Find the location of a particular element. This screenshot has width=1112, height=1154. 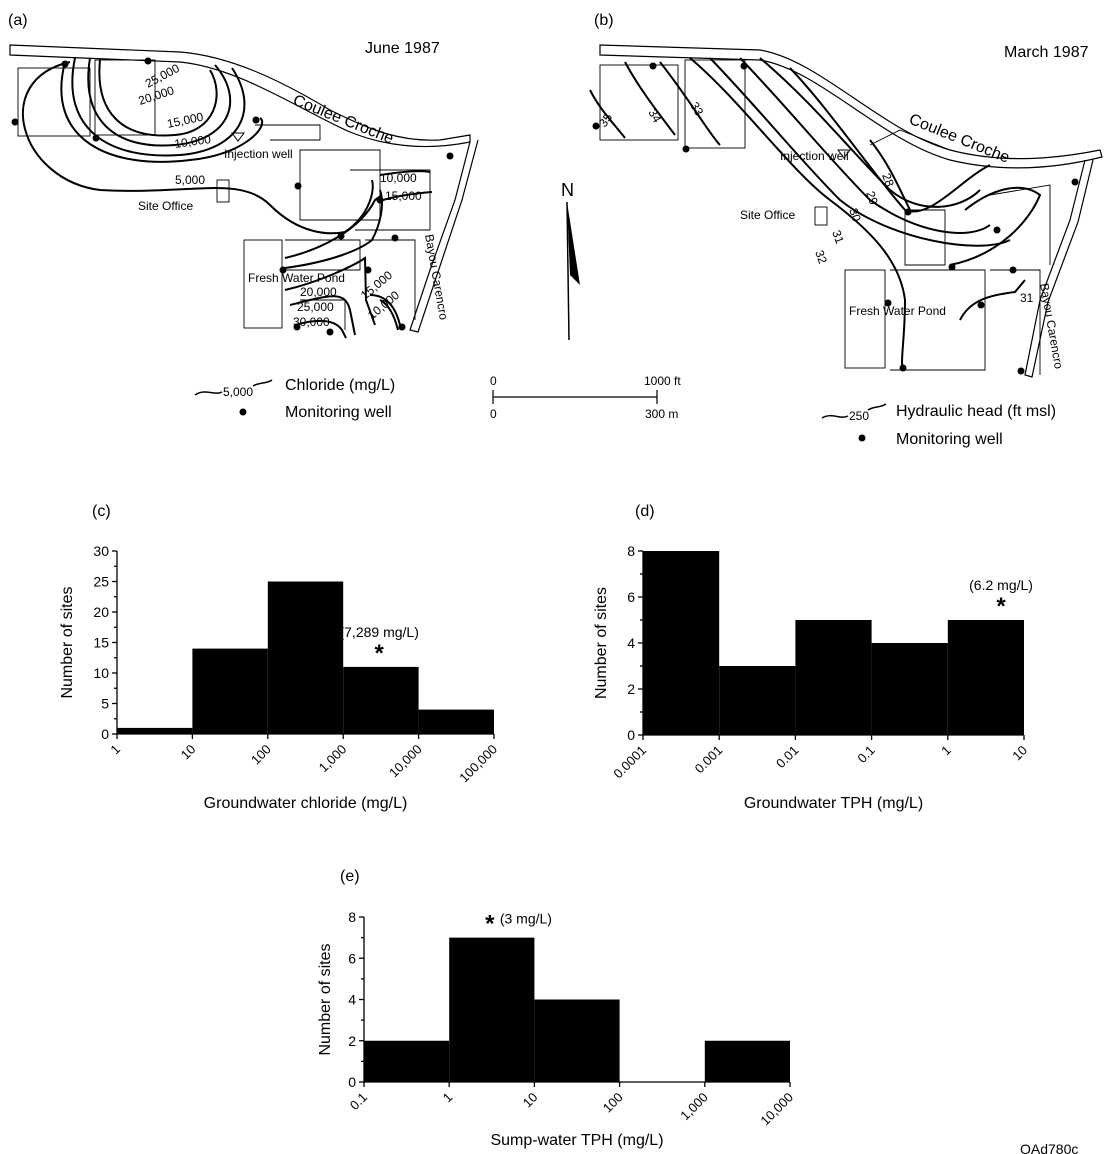

map-a-site-office-label: Site Office is located at coordinates (165, 206).